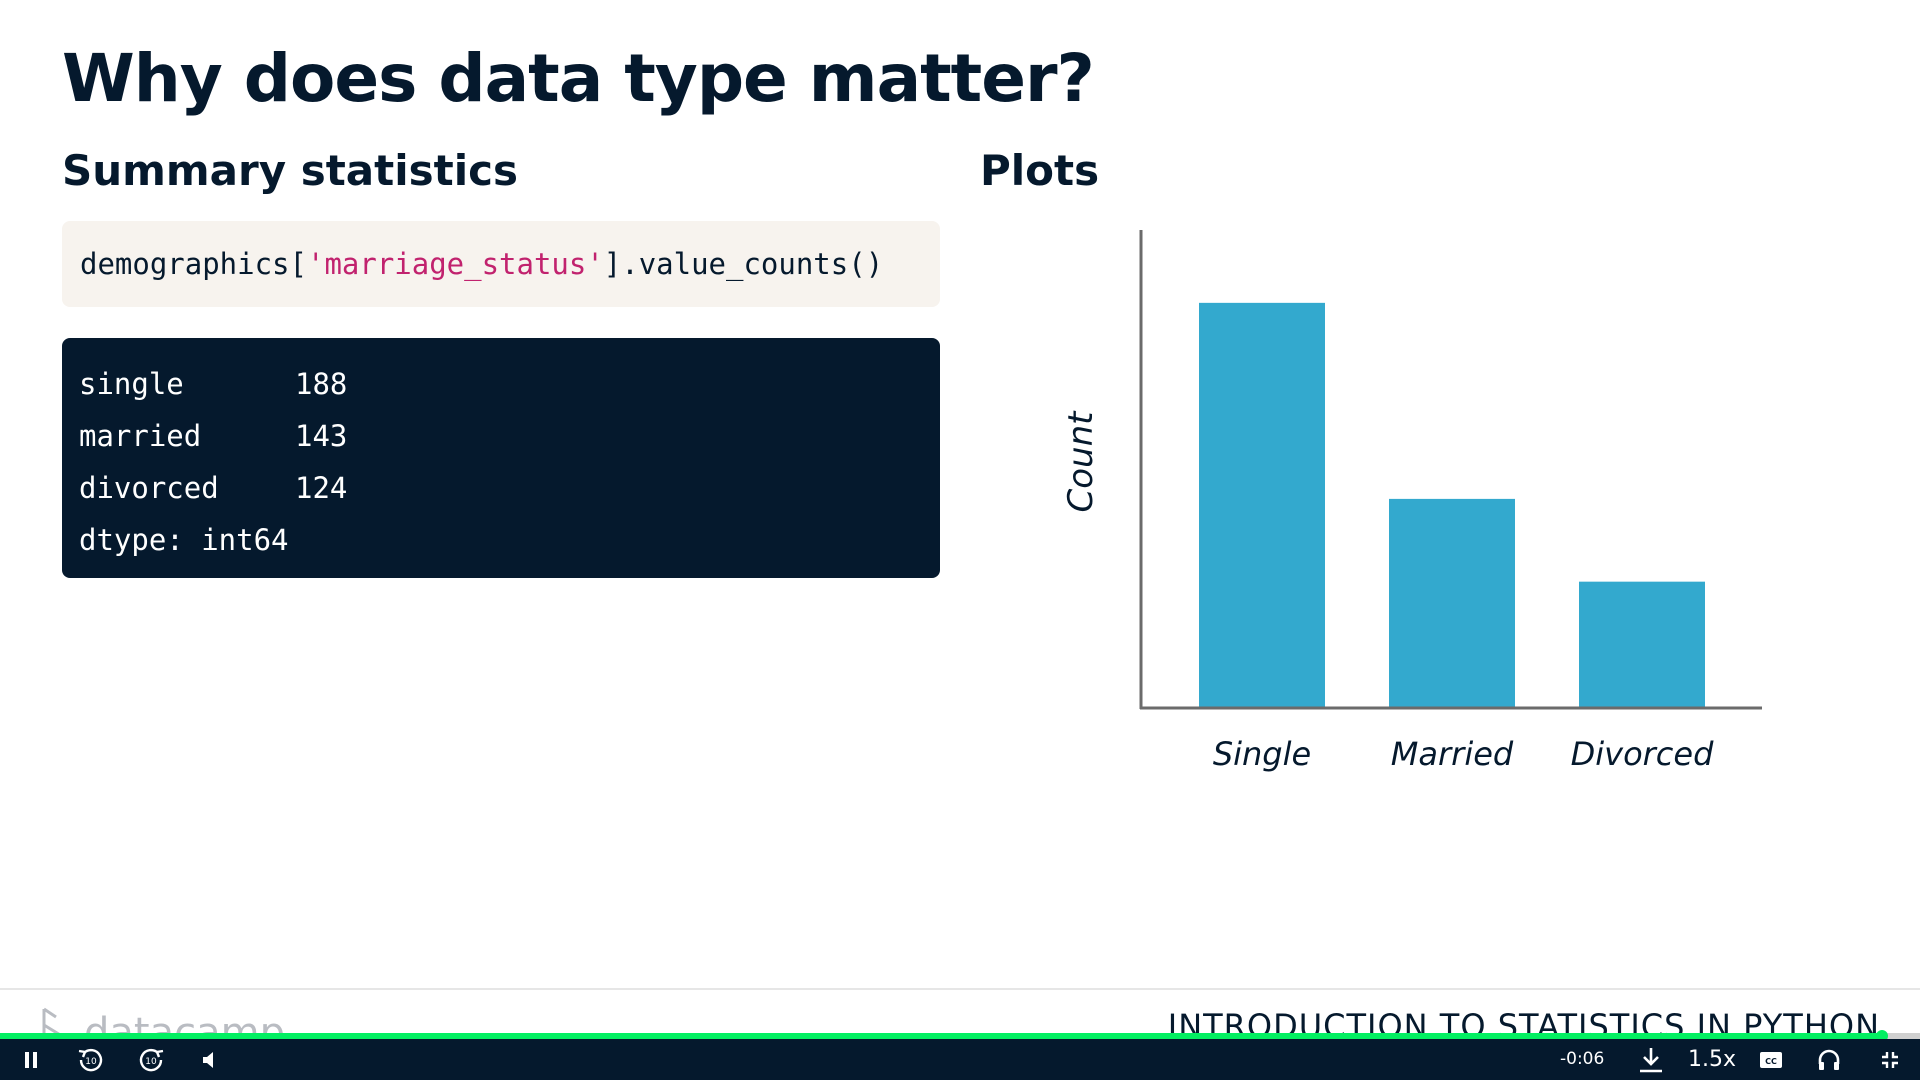  What do you see at coordinates (149, 488) in the screenshot?
I see `output-label: divorced` at bounding box center [149, 488].